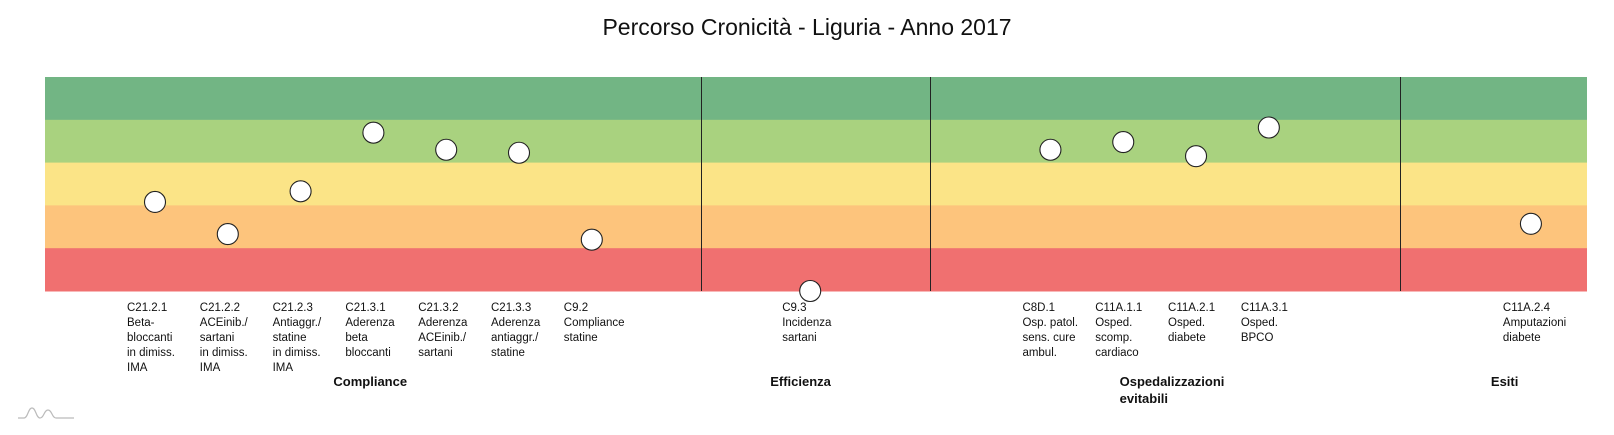 The width and height of the screenshot is (1614, 435). I want to click on group-label: Ospedalizzazioni evitabili, so click(1172, 390).